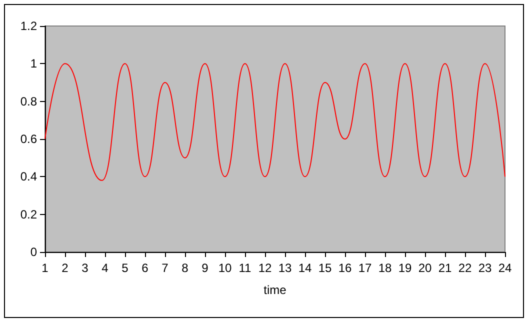  Describe the element at coordinates (505, 268) in the screenshot. I see `x-tick-label: 24` at that location.